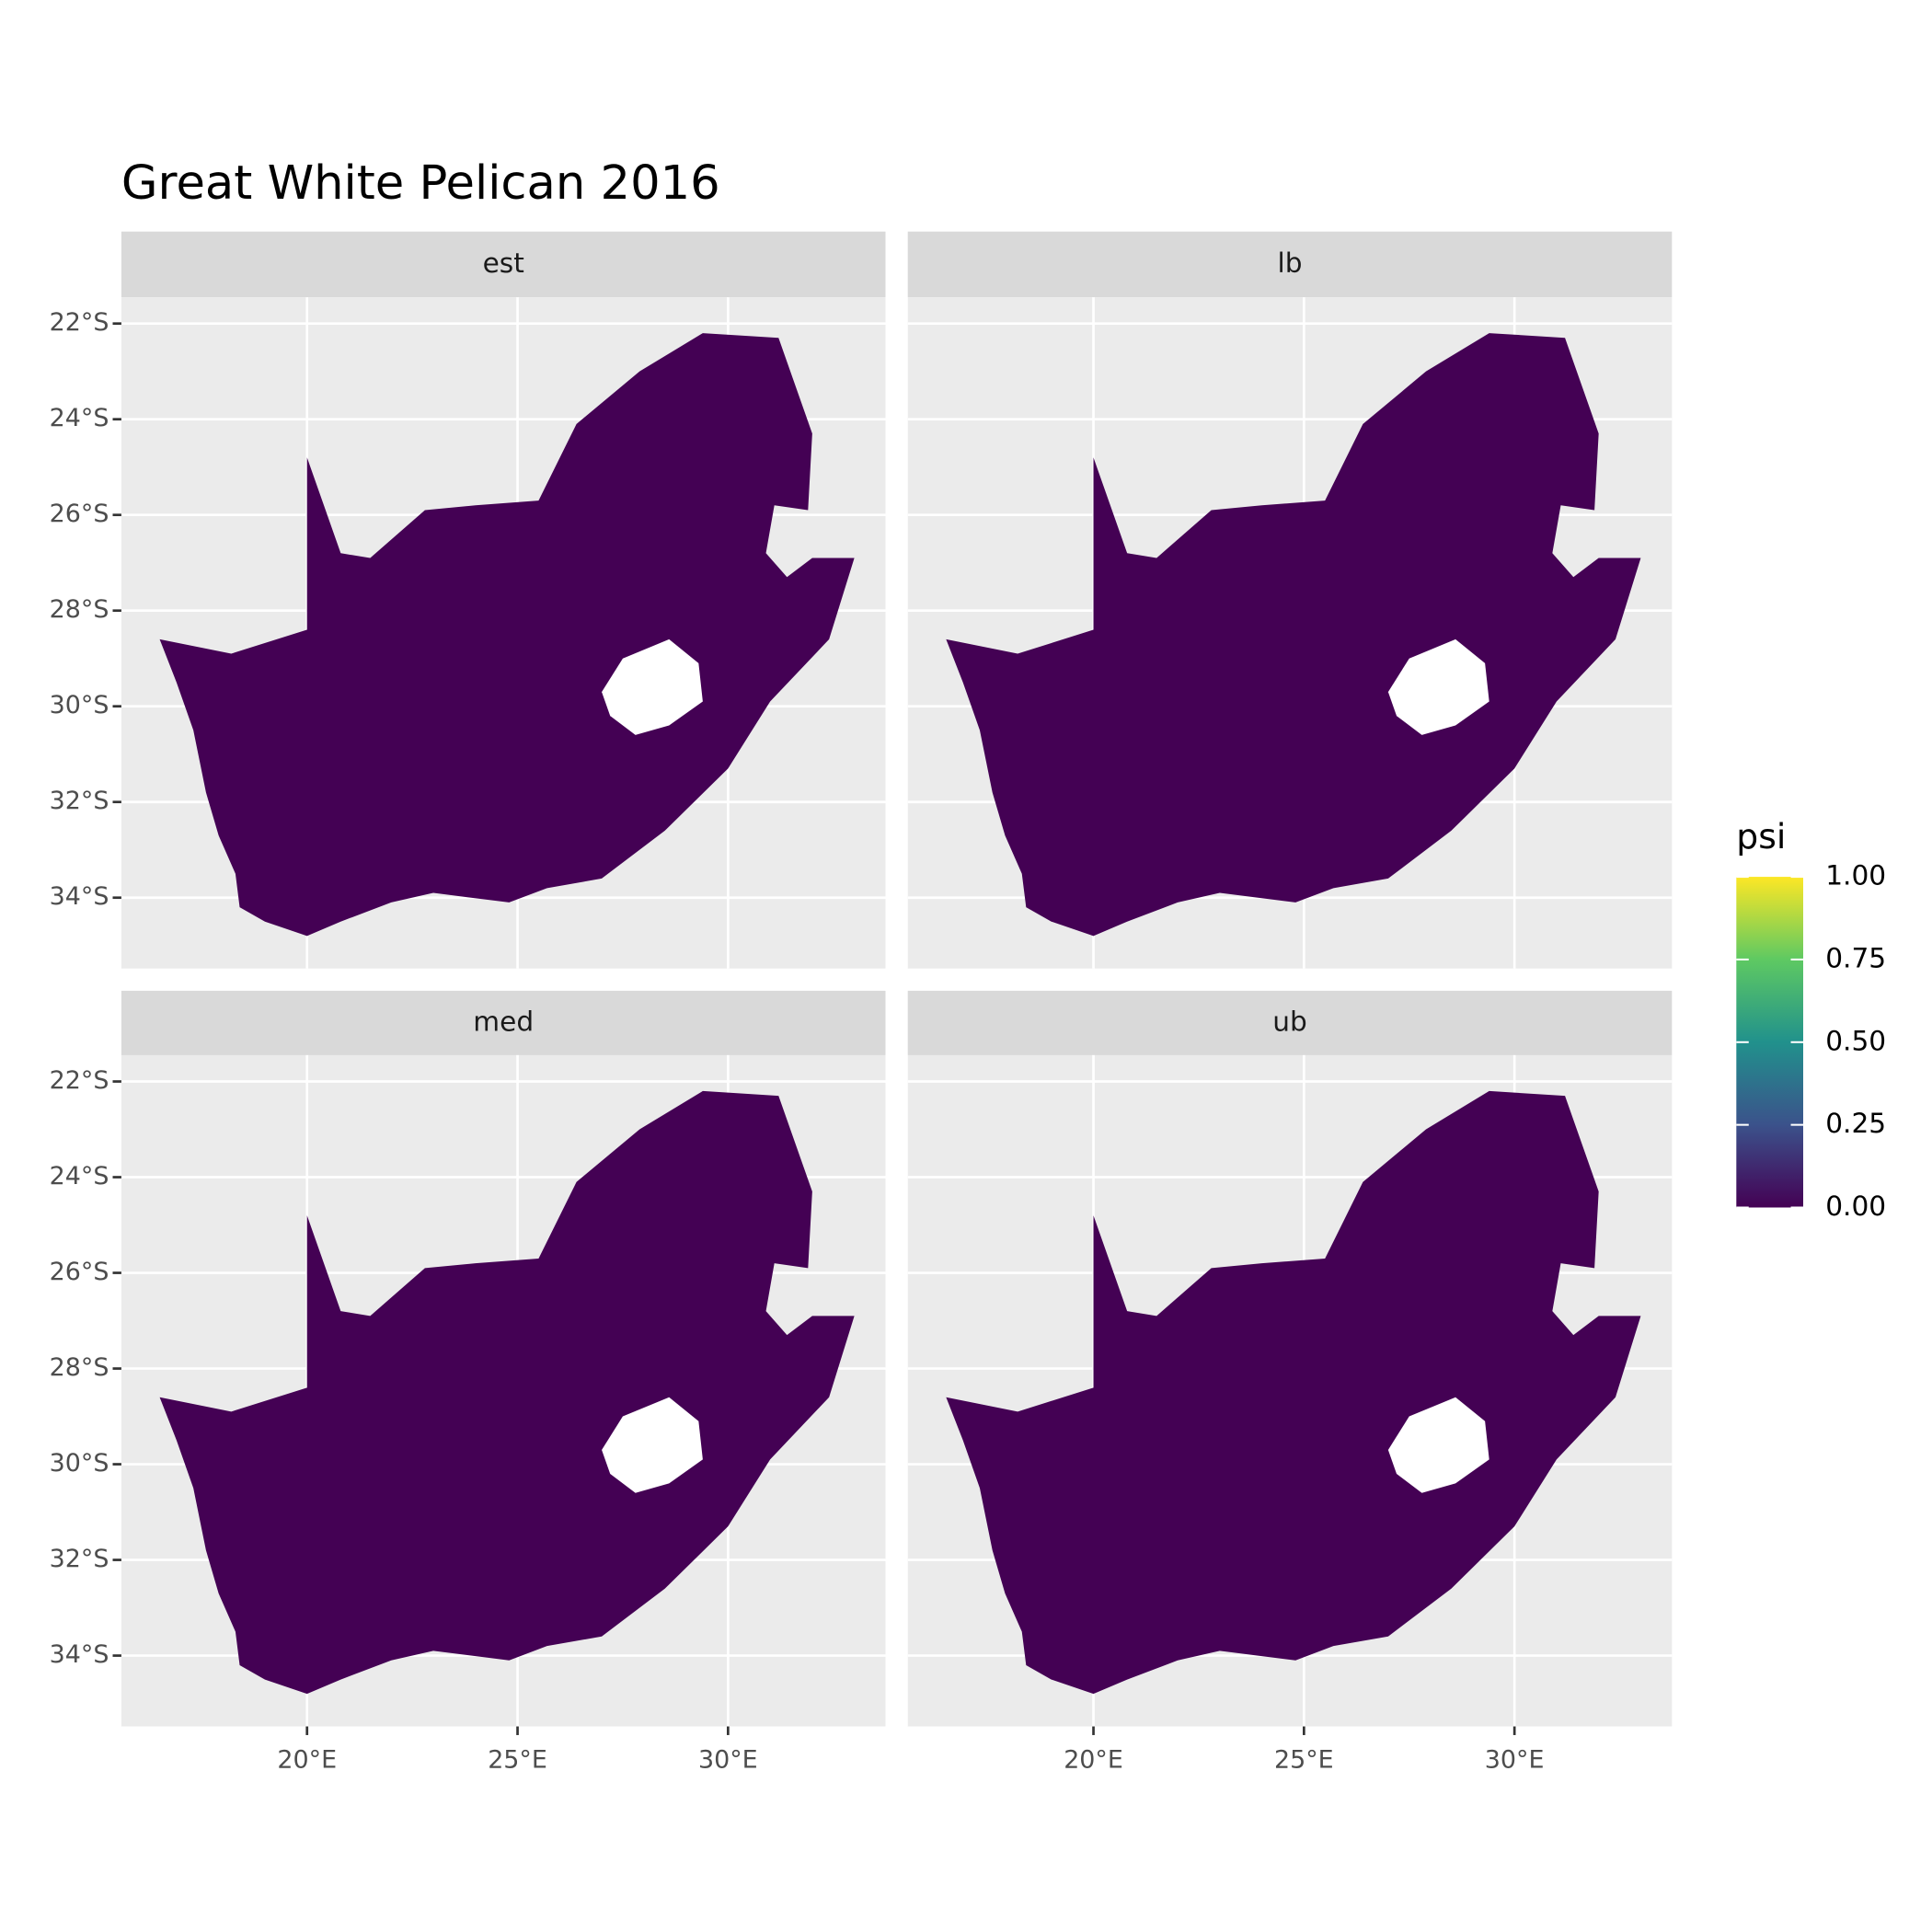 This screenshot has width=1932, height=1932. I want to click on legend-title: psi, so click(1761, 836).